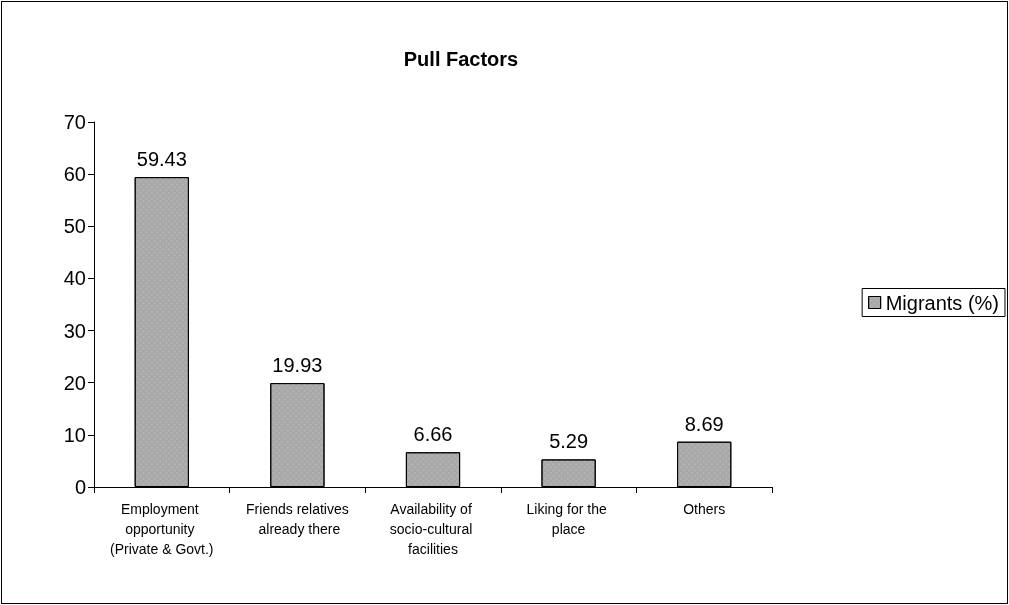 The image size is (1009, 605). What do you see at coordinates (74, 122) in the screenshot?
I see `y-tick-label: 70` at bounding box center [74, 122].